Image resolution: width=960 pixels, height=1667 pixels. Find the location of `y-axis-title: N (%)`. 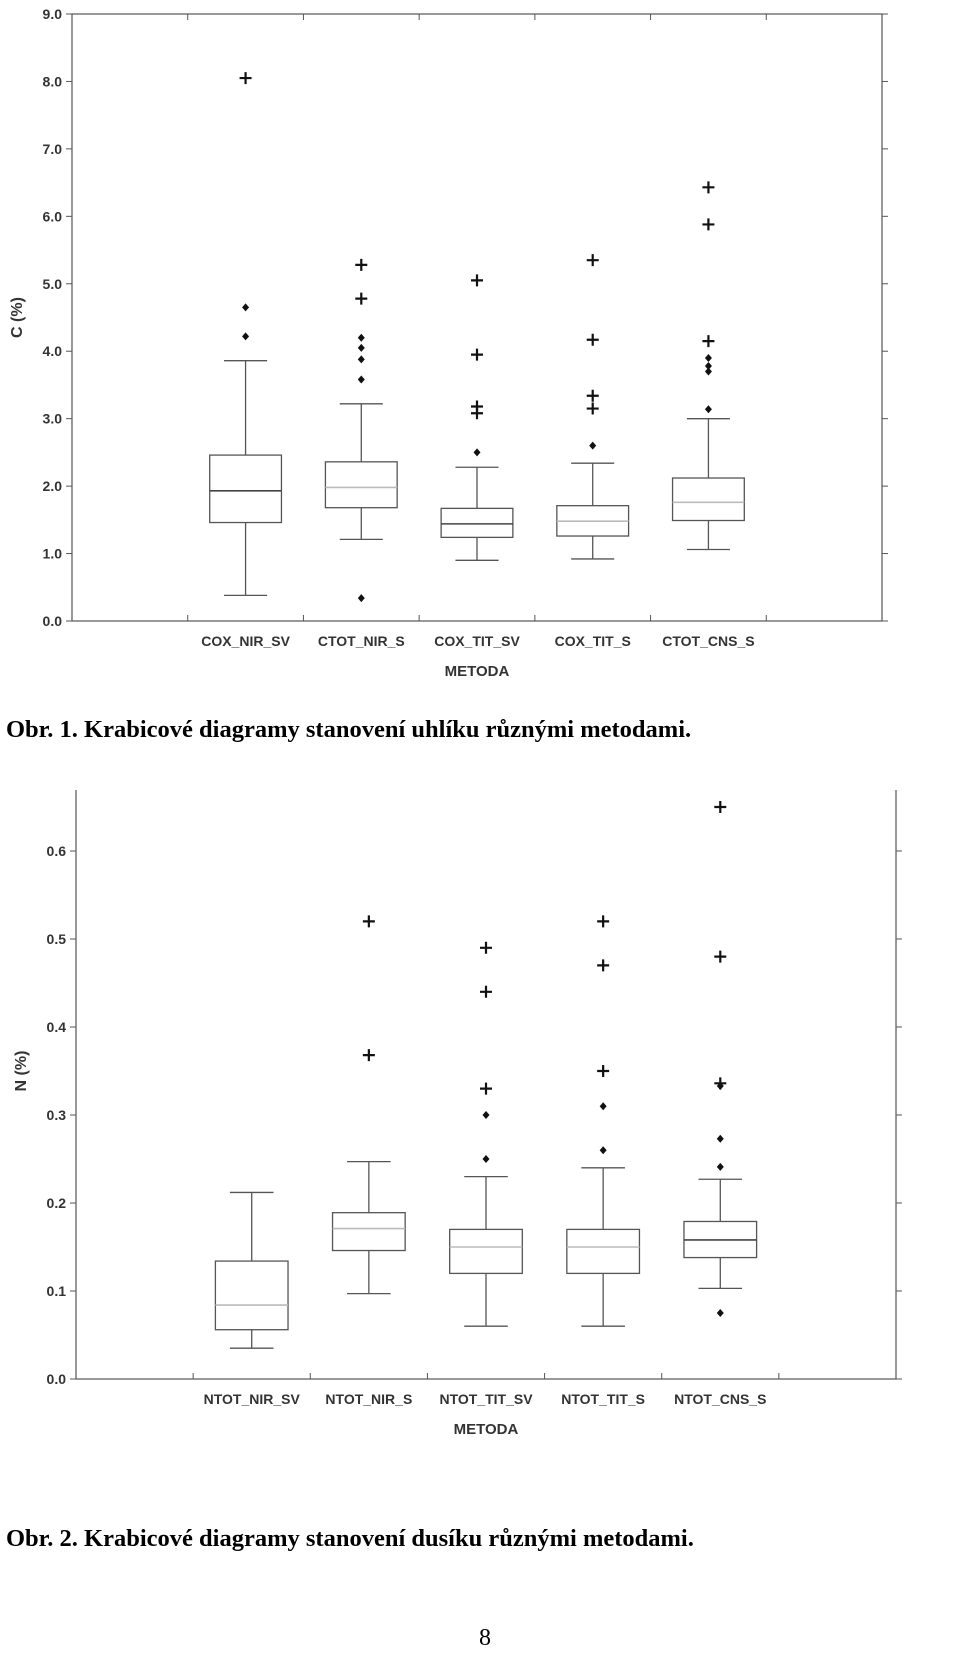

y-axis-title: N (%) is located at coordinates (21, 1071).